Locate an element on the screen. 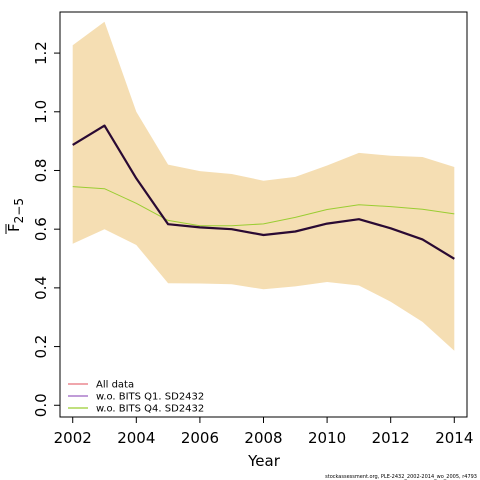 This screenshot has width=480, height=480. y-tick-label: 1.2 is located at coordinates (41, 53).